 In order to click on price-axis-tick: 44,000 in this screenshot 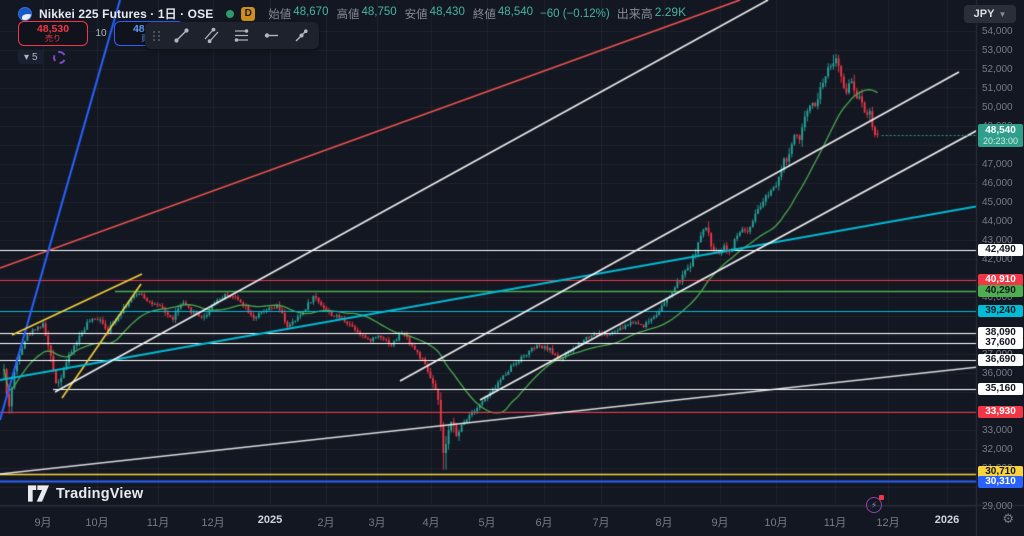, I will do `click(997, 221)`.